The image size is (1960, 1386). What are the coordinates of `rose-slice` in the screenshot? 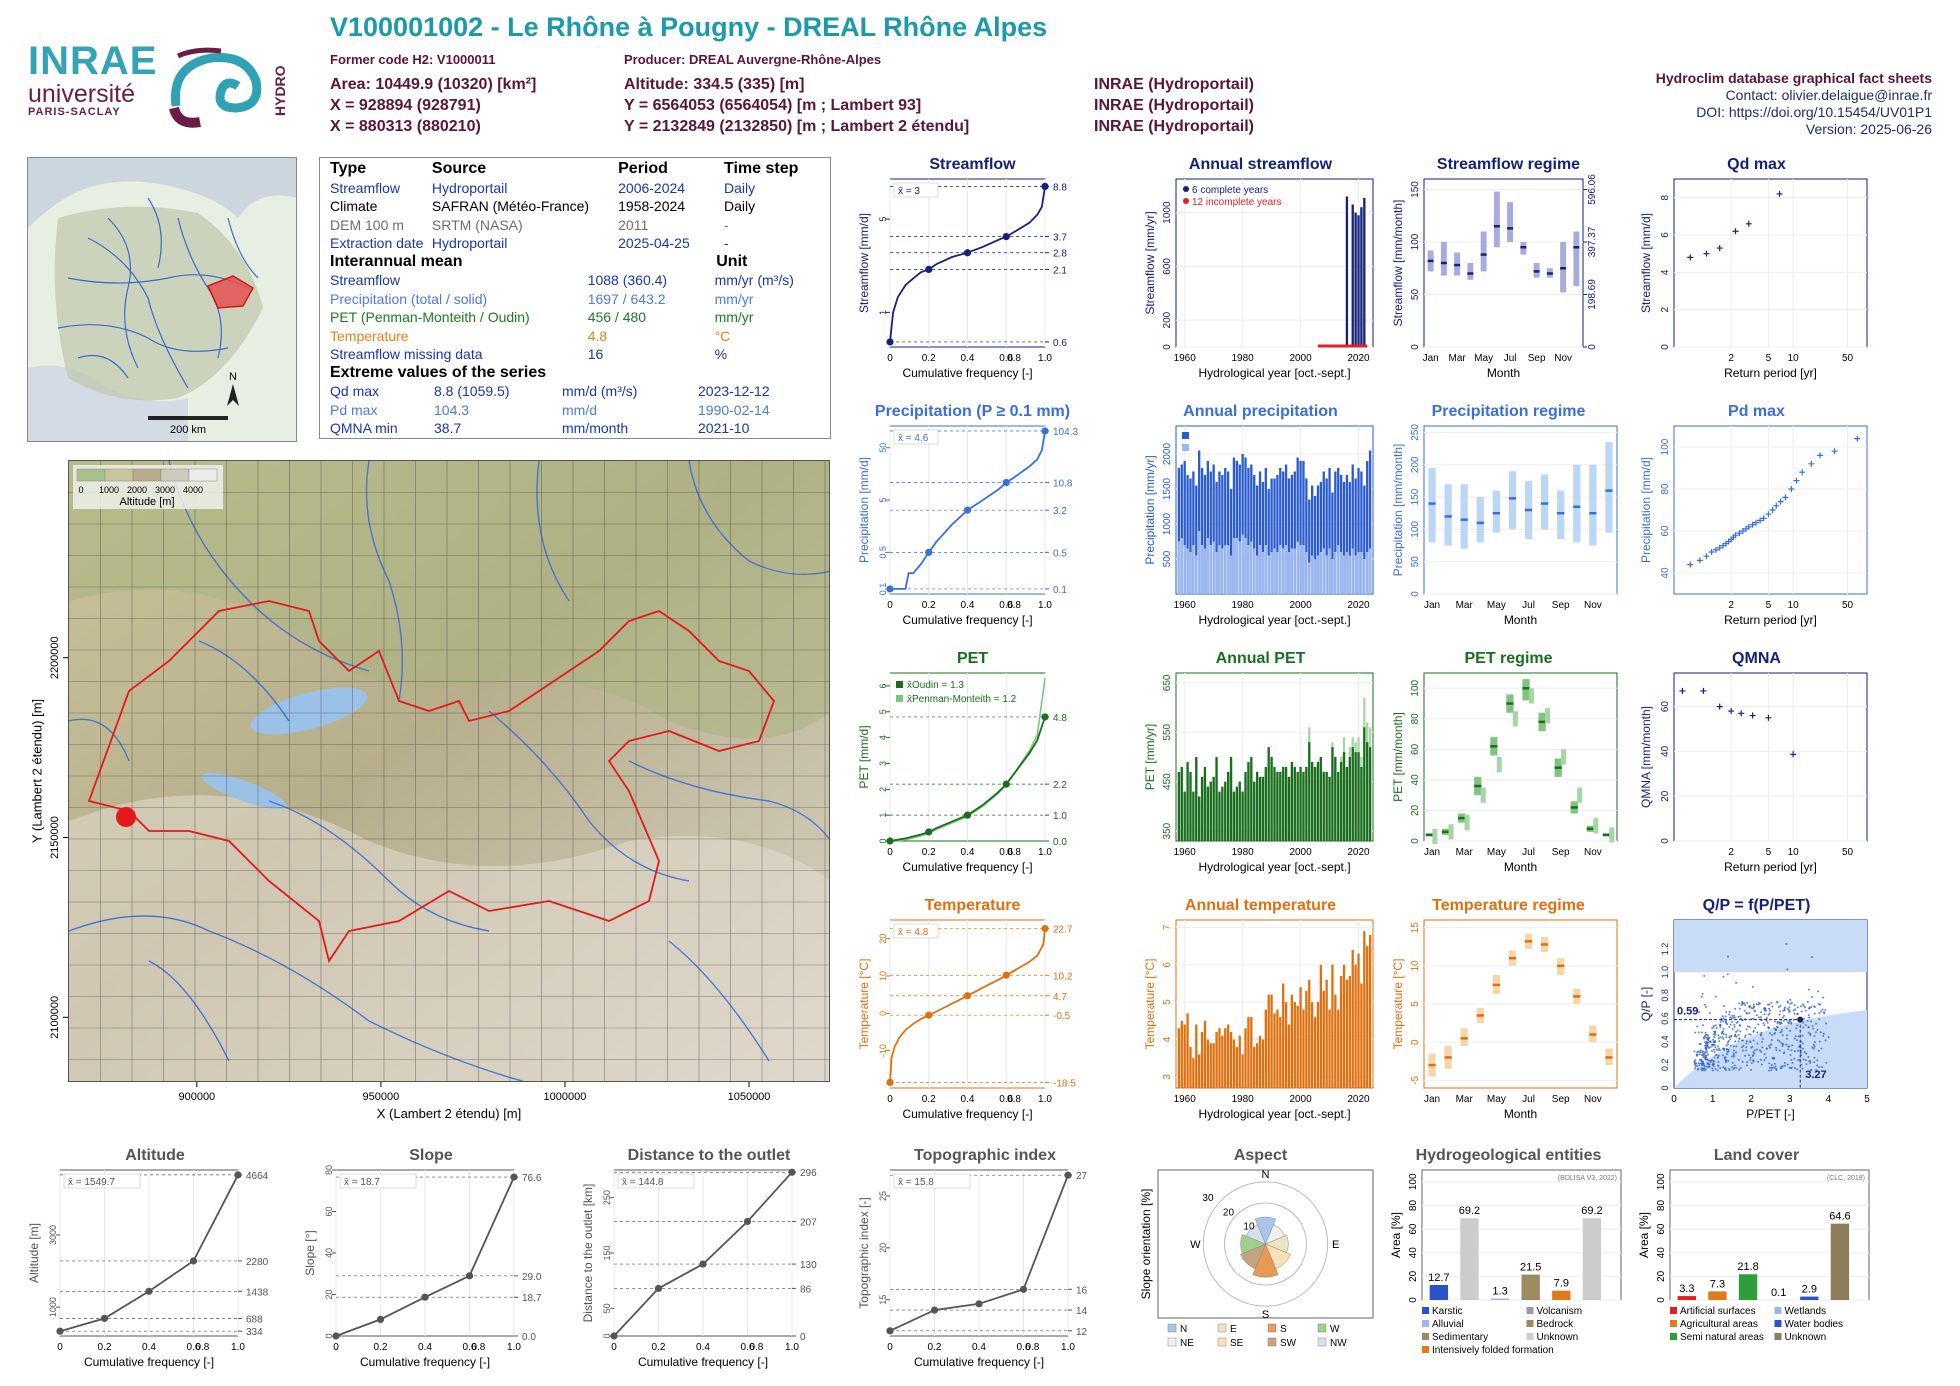 It's located at (1265, 1260).